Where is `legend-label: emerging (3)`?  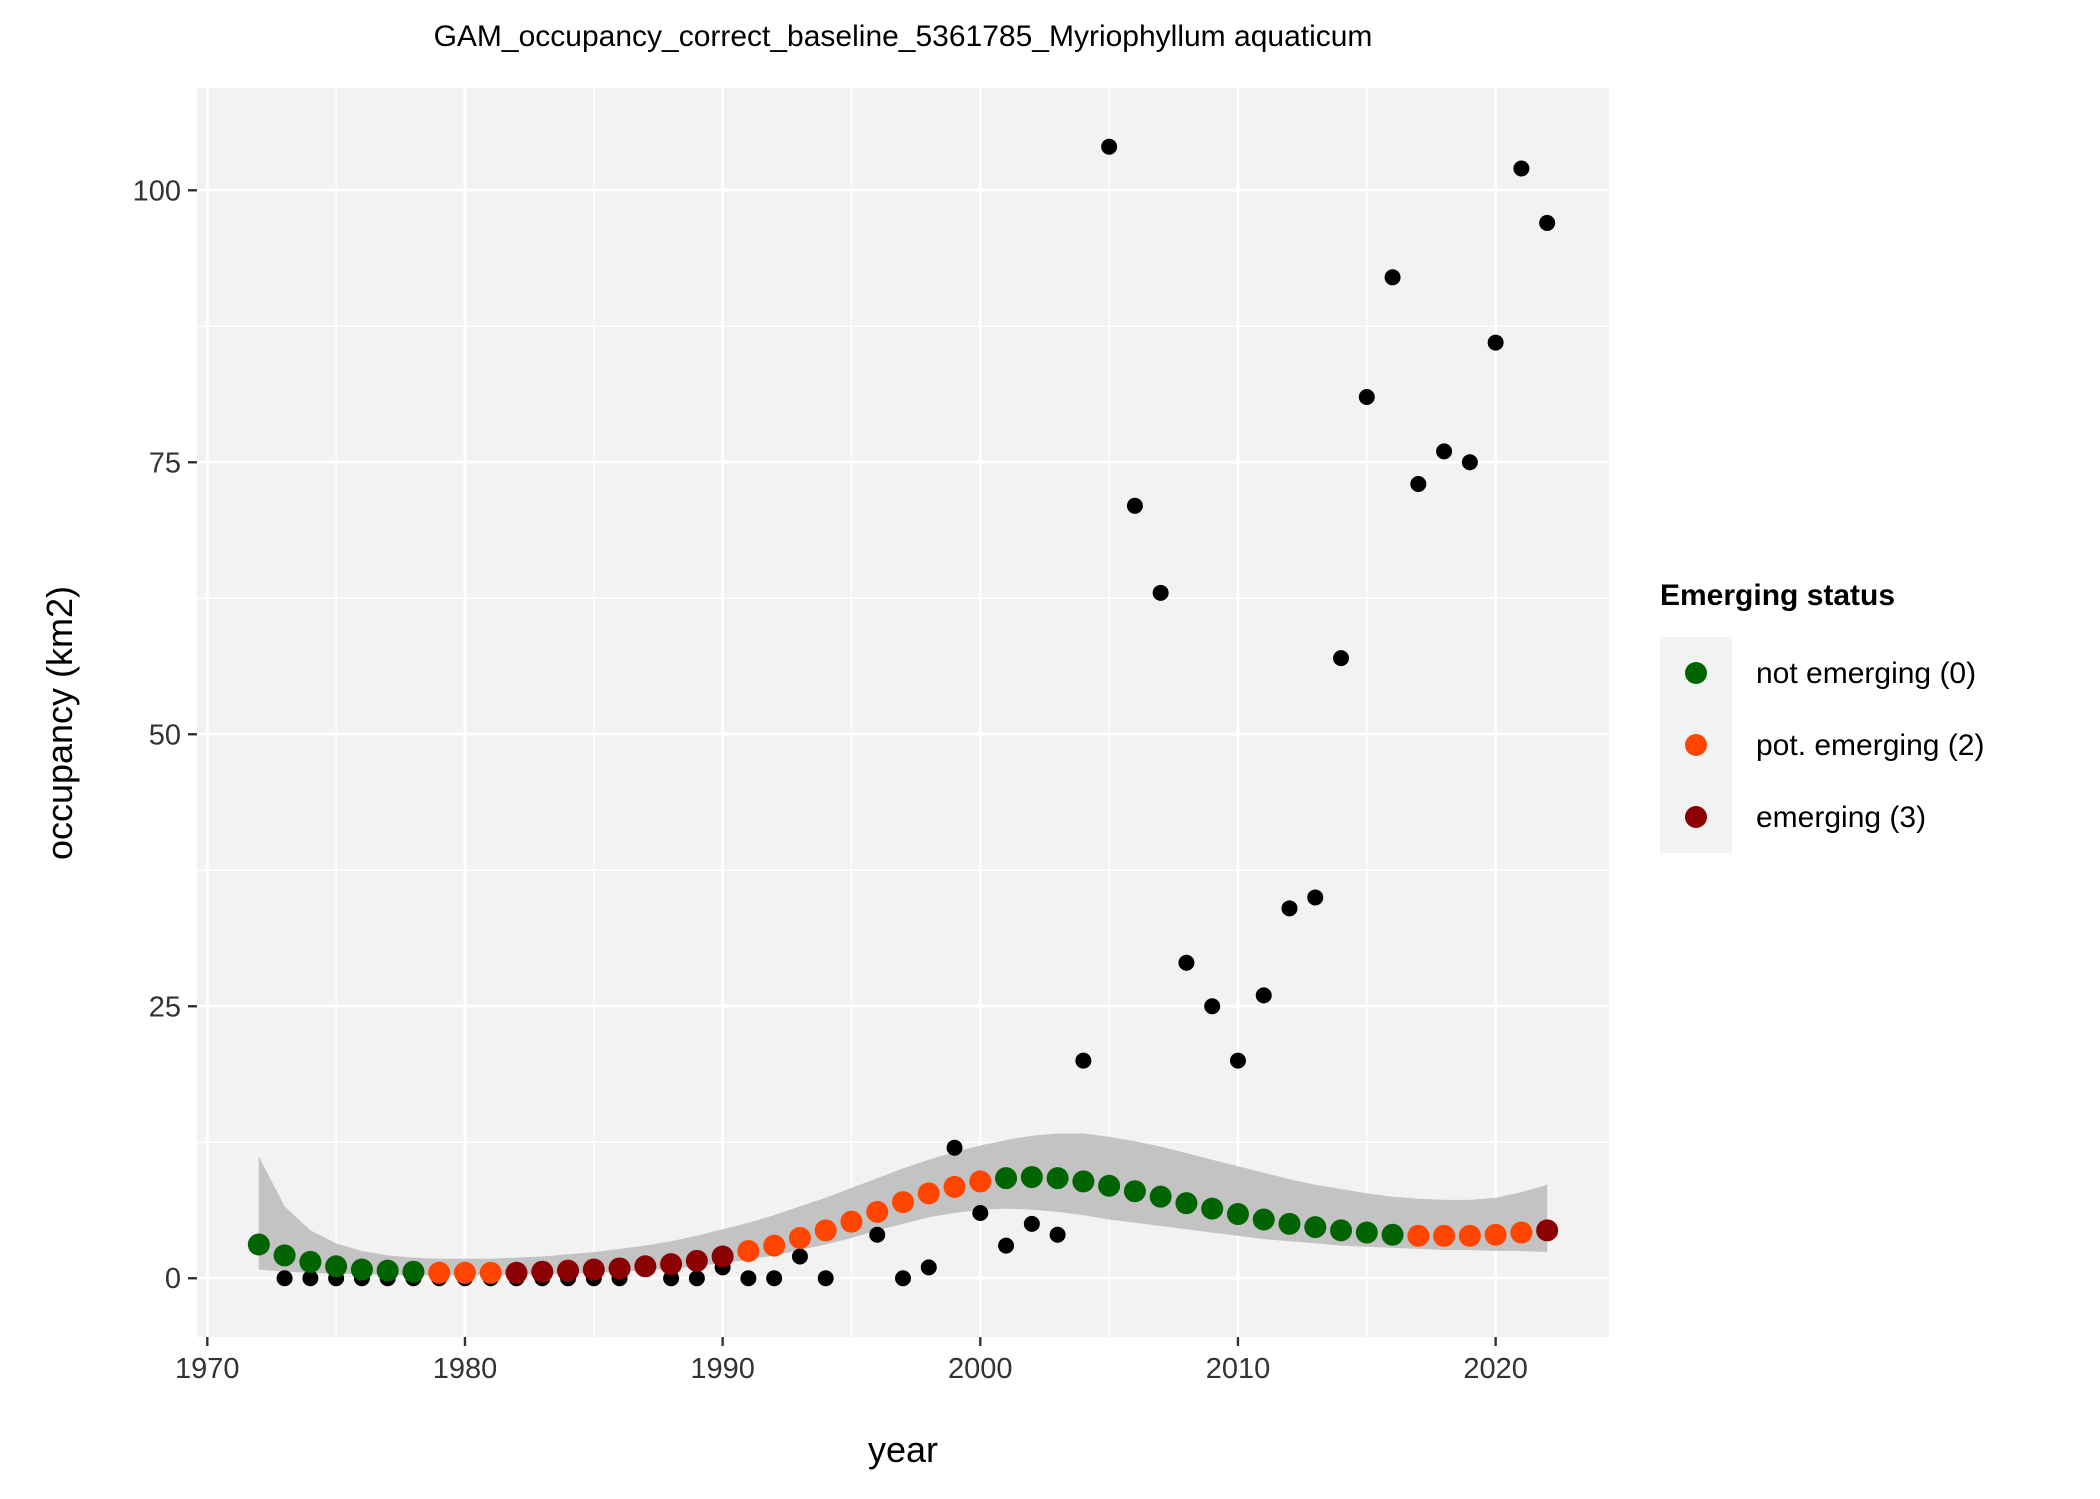 legend-label: emerging (3) is located at coordinates (1841, 817).